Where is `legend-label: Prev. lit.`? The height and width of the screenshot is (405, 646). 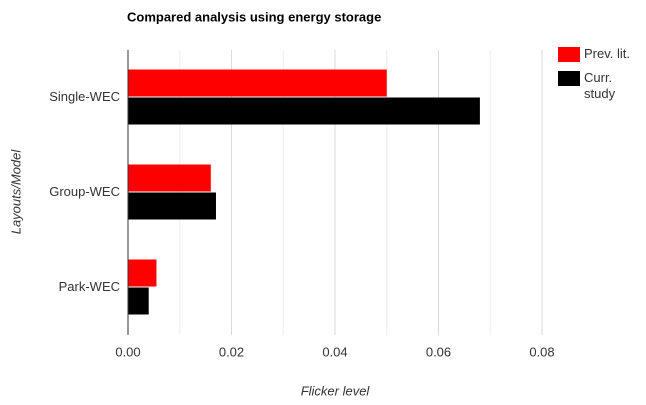 legend-label: Prev. lit. is located at coordinates (607, 53).